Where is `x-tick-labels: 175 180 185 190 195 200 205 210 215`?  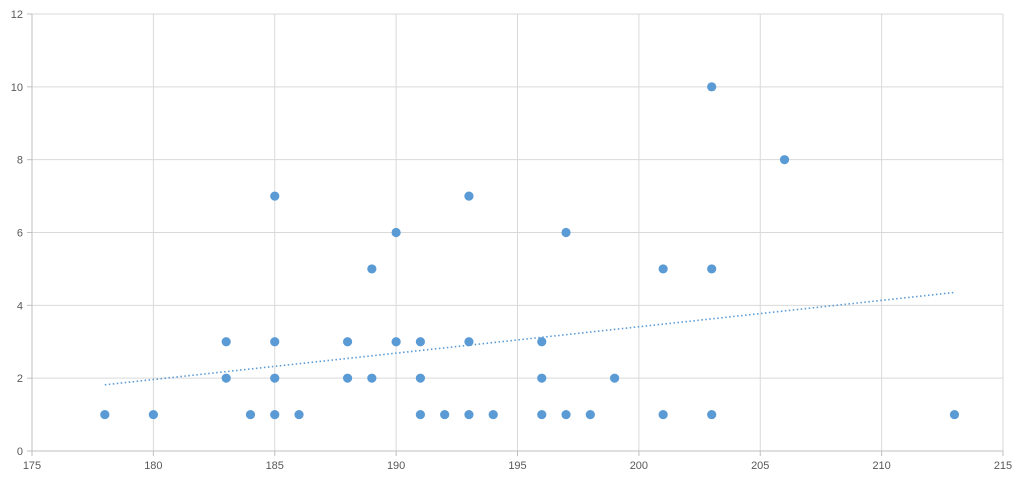
x-tick-labels: 175 180 185 190 195 200 205 210 215 is located at coordinates (517, 466).